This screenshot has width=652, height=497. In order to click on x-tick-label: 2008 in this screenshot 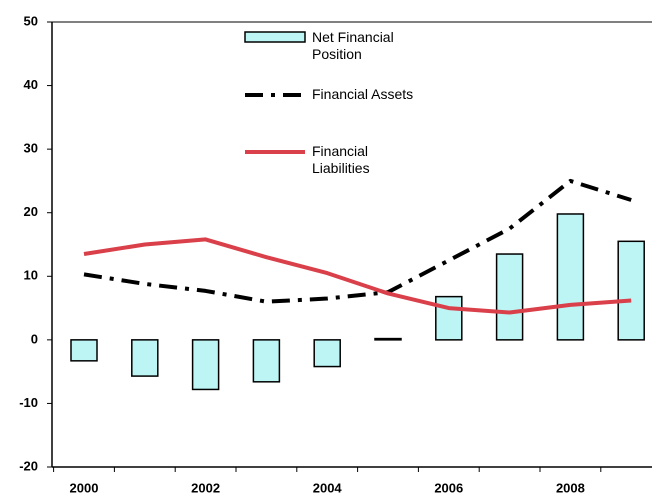, I will do `click(570, 487)`.